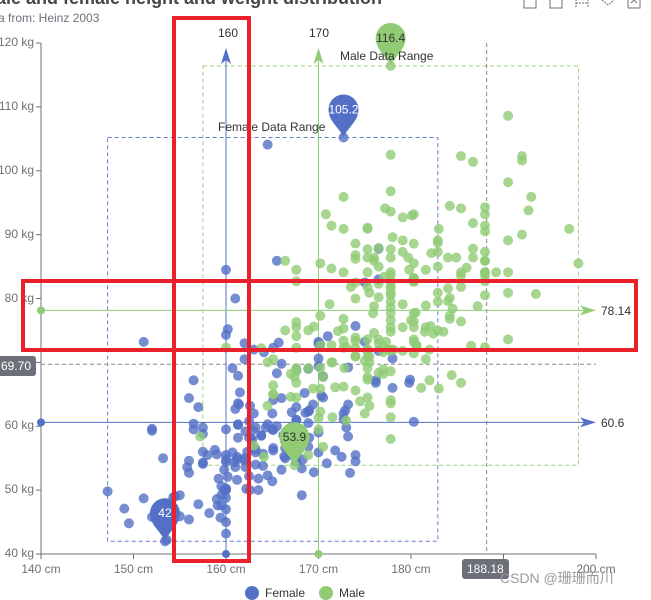 This screenshot has width=651, height=600. What do you see at coordinates (343, 116) in the screenshot?
I see `female-pin-marker: 105.2` at bounding box center [343, 116].